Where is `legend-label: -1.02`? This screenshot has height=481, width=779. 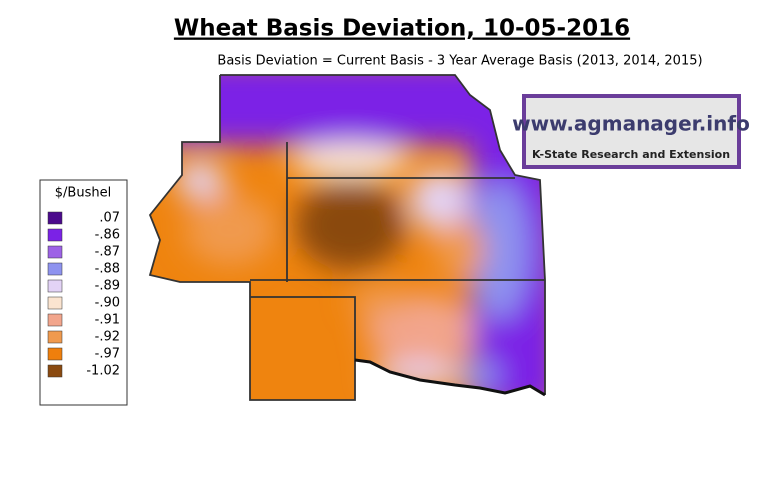 legend-label: -1.02 is located at coordinates (103, 371).